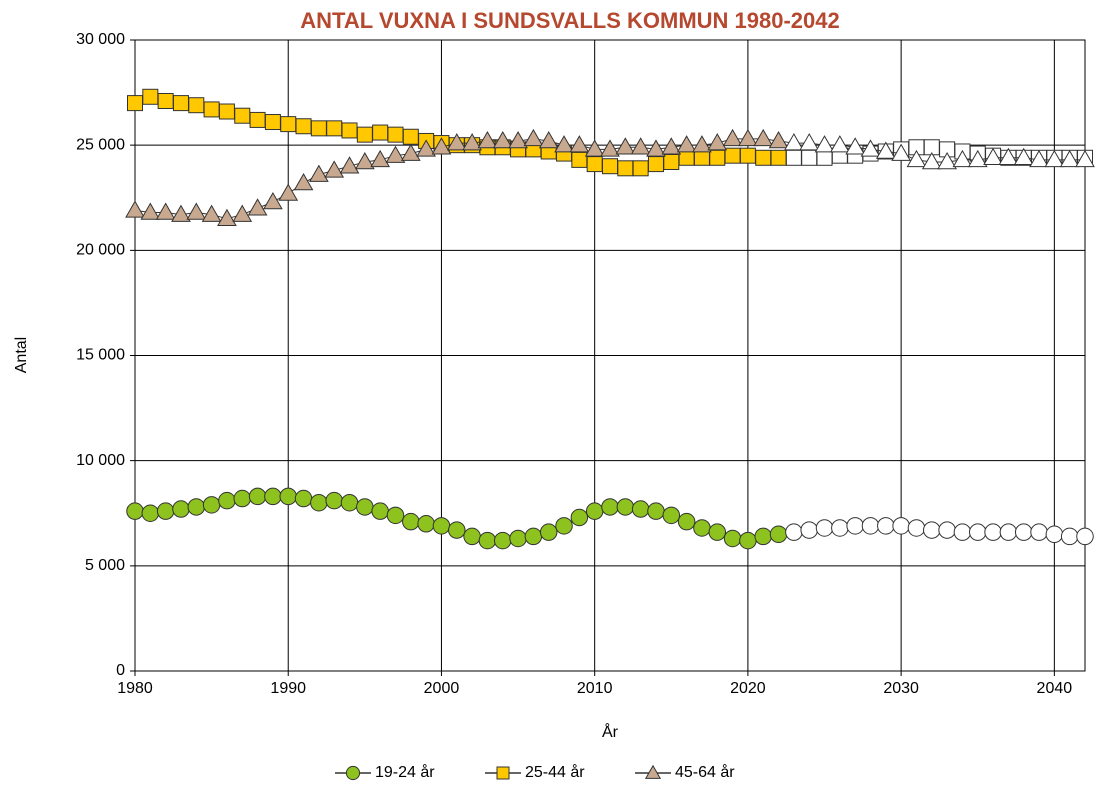 The image size is (1095, 811). Describe the element at coordinates (595, 688) in the screenshot. I see `x-tick-label: 2010` at that location.